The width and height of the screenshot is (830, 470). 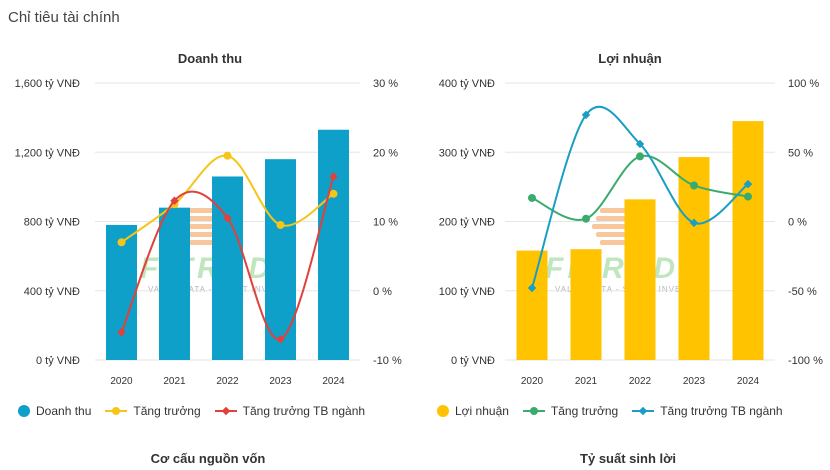 What do you see at coordinates (800, 153) in the screenshot?
I see `y2-tick-label: 50 %` at bounding box center [800, 153].